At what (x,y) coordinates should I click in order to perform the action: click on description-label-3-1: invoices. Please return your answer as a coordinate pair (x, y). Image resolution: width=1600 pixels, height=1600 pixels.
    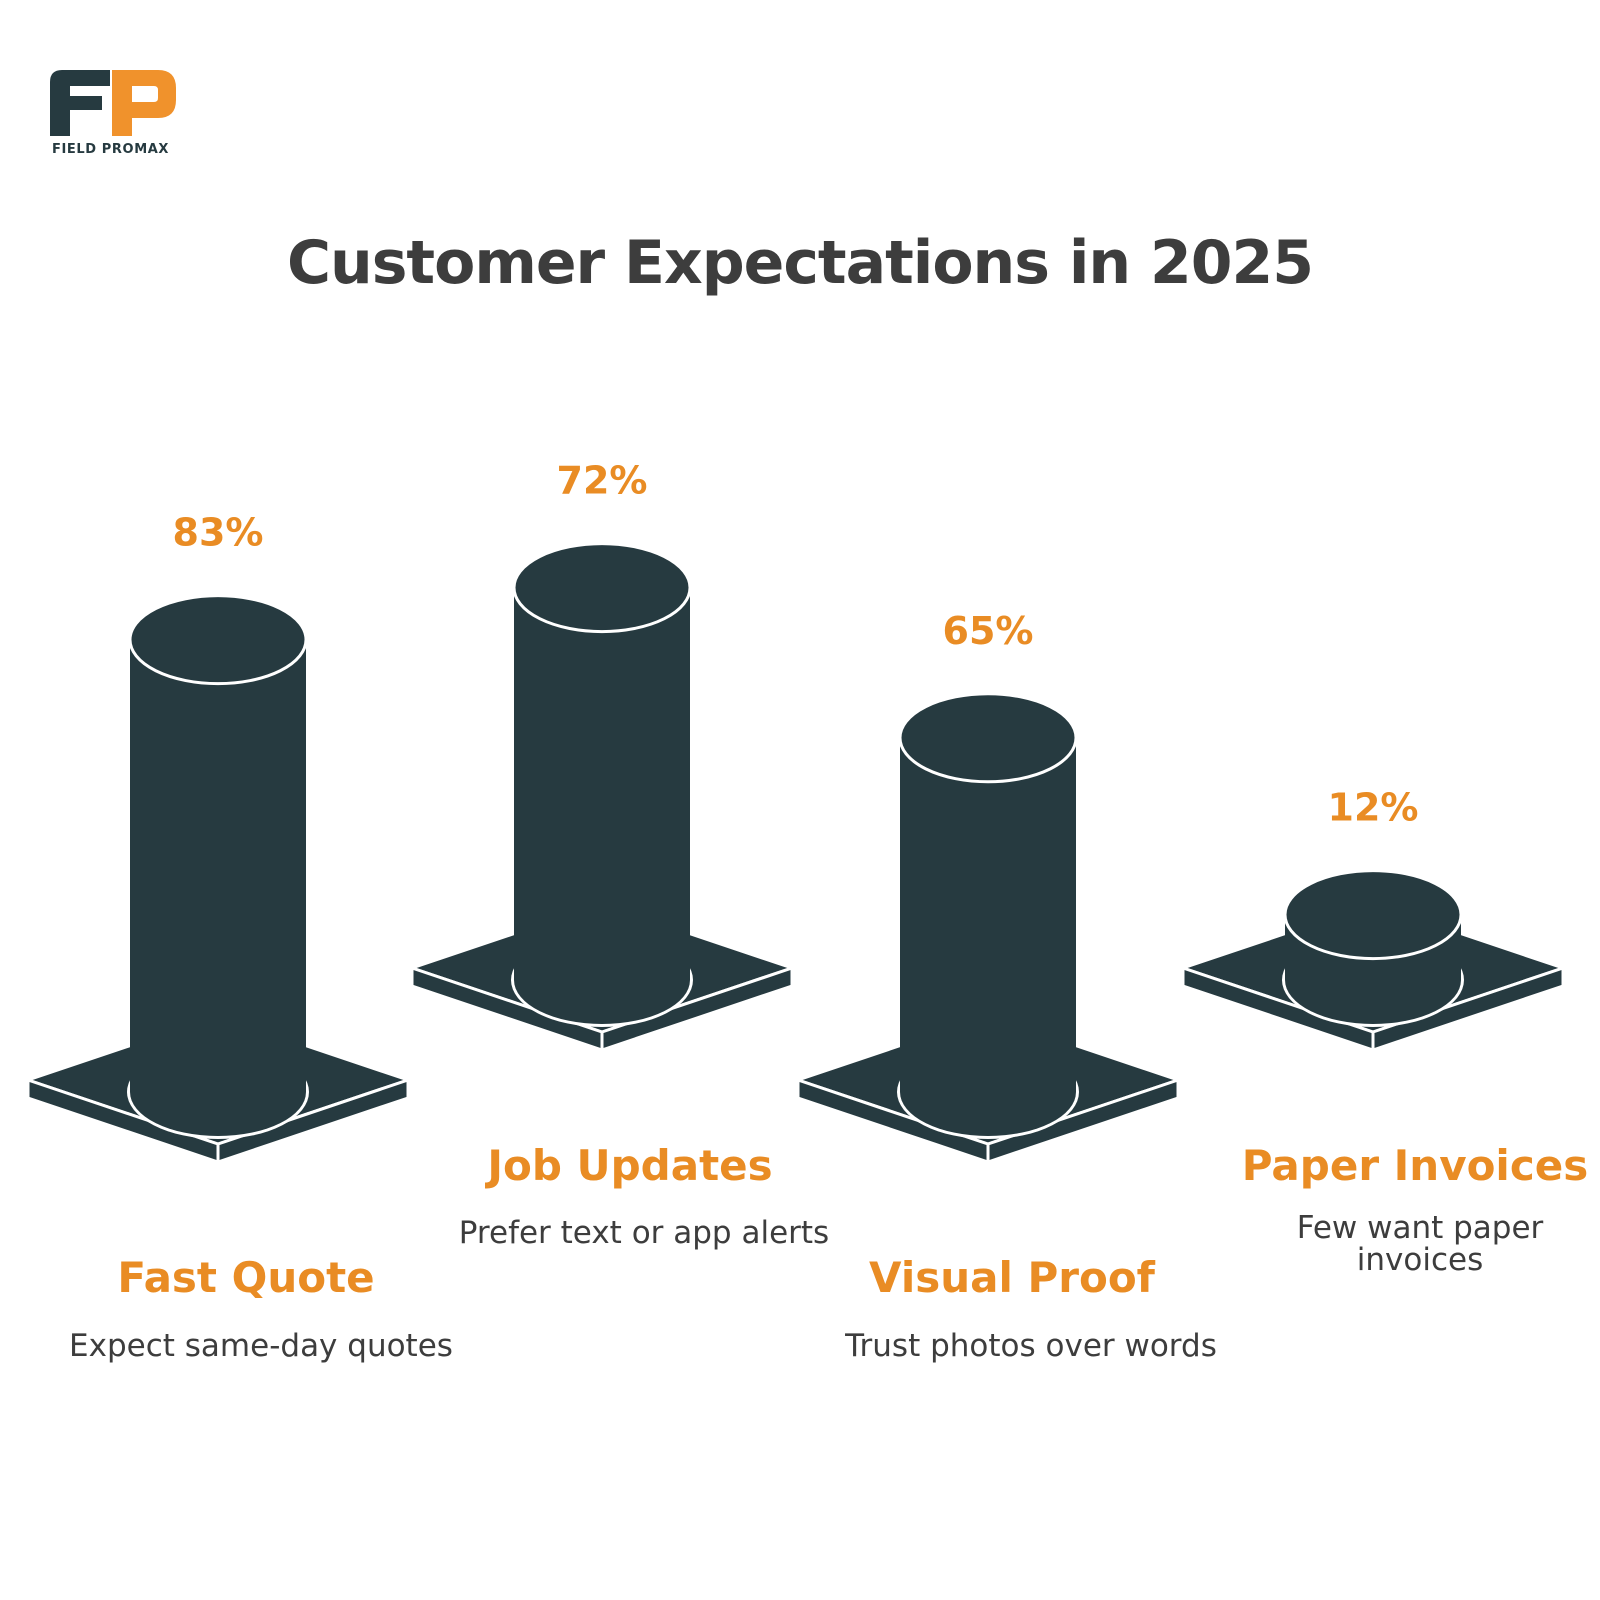
    Looking at the image, I should click on (1420, 1260).